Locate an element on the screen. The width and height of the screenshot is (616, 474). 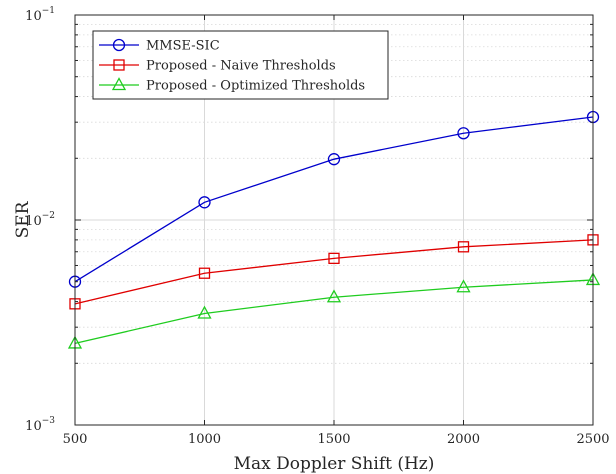
x-tick-label: 500 is located at coordinates (75, 439).